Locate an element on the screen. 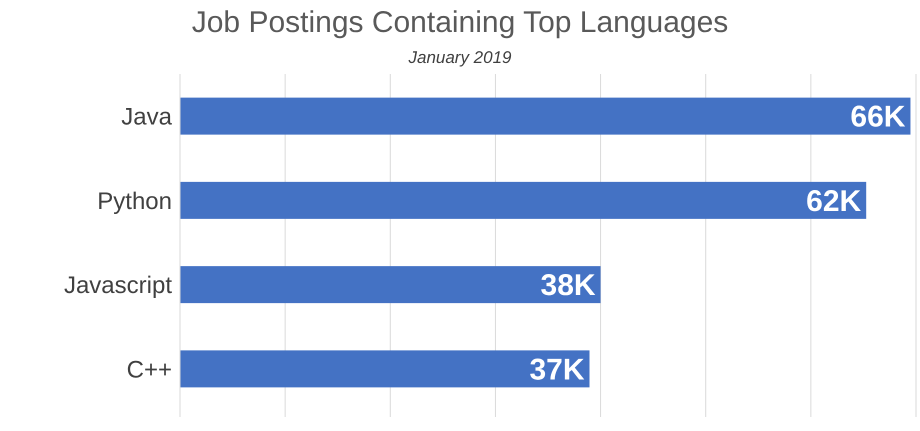  y-tick-label: C++ is located at coordinates (149, 370).